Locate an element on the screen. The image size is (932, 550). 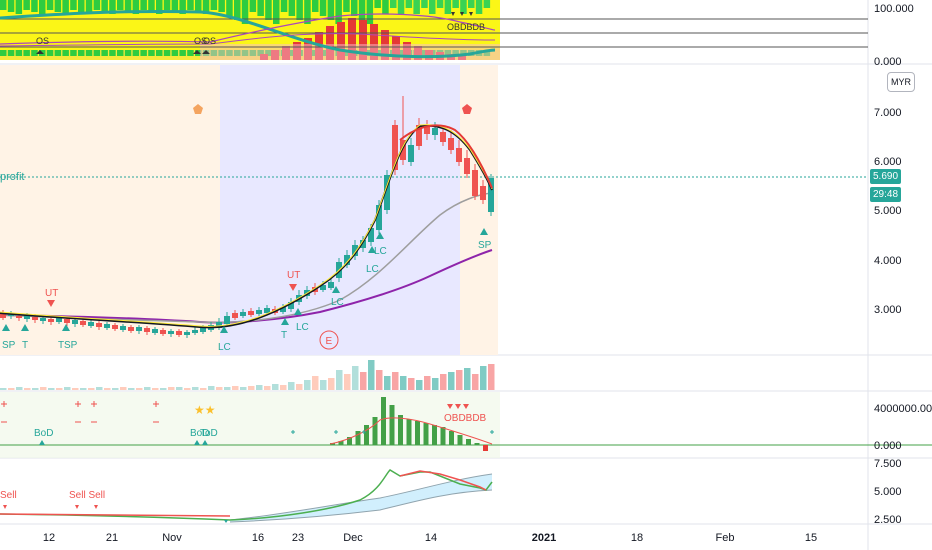
top-os-label-3: OS is located at coordinates (209, 41).